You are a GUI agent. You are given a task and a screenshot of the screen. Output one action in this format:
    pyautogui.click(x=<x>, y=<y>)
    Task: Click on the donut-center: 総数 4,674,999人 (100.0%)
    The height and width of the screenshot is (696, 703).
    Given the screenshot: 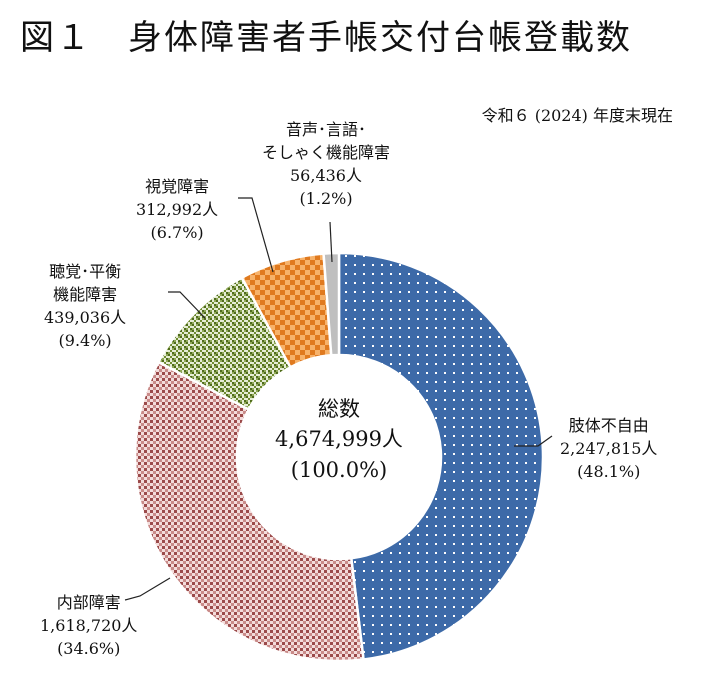 What is the action you would take?
    pyautogui.click(x=339, y=440)
    